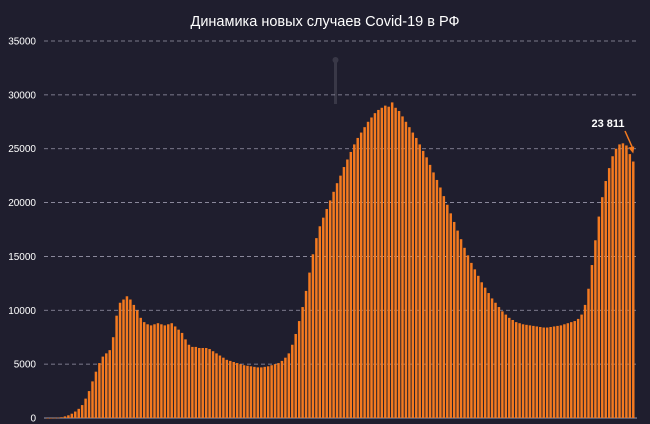  What do you see at coordinates (22, 42) in the screenshot?
I see `y-tick-label: 35000` at bounding box center [22, 42].